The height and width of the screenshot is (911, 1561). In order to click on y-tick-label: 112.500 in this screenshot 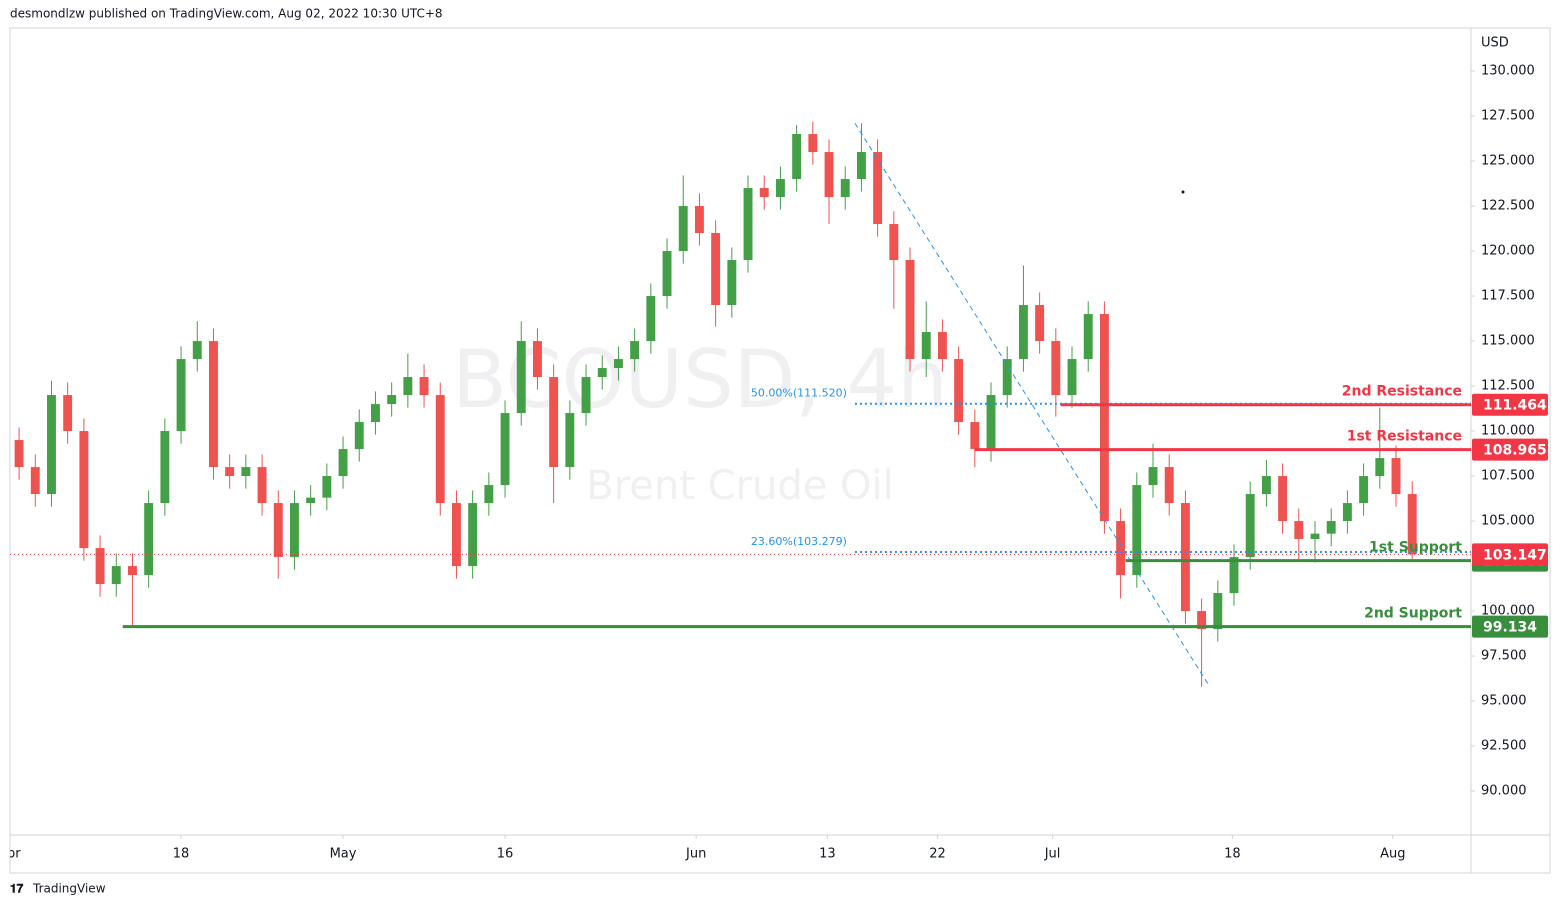, I will do `click(1508, 386)`.